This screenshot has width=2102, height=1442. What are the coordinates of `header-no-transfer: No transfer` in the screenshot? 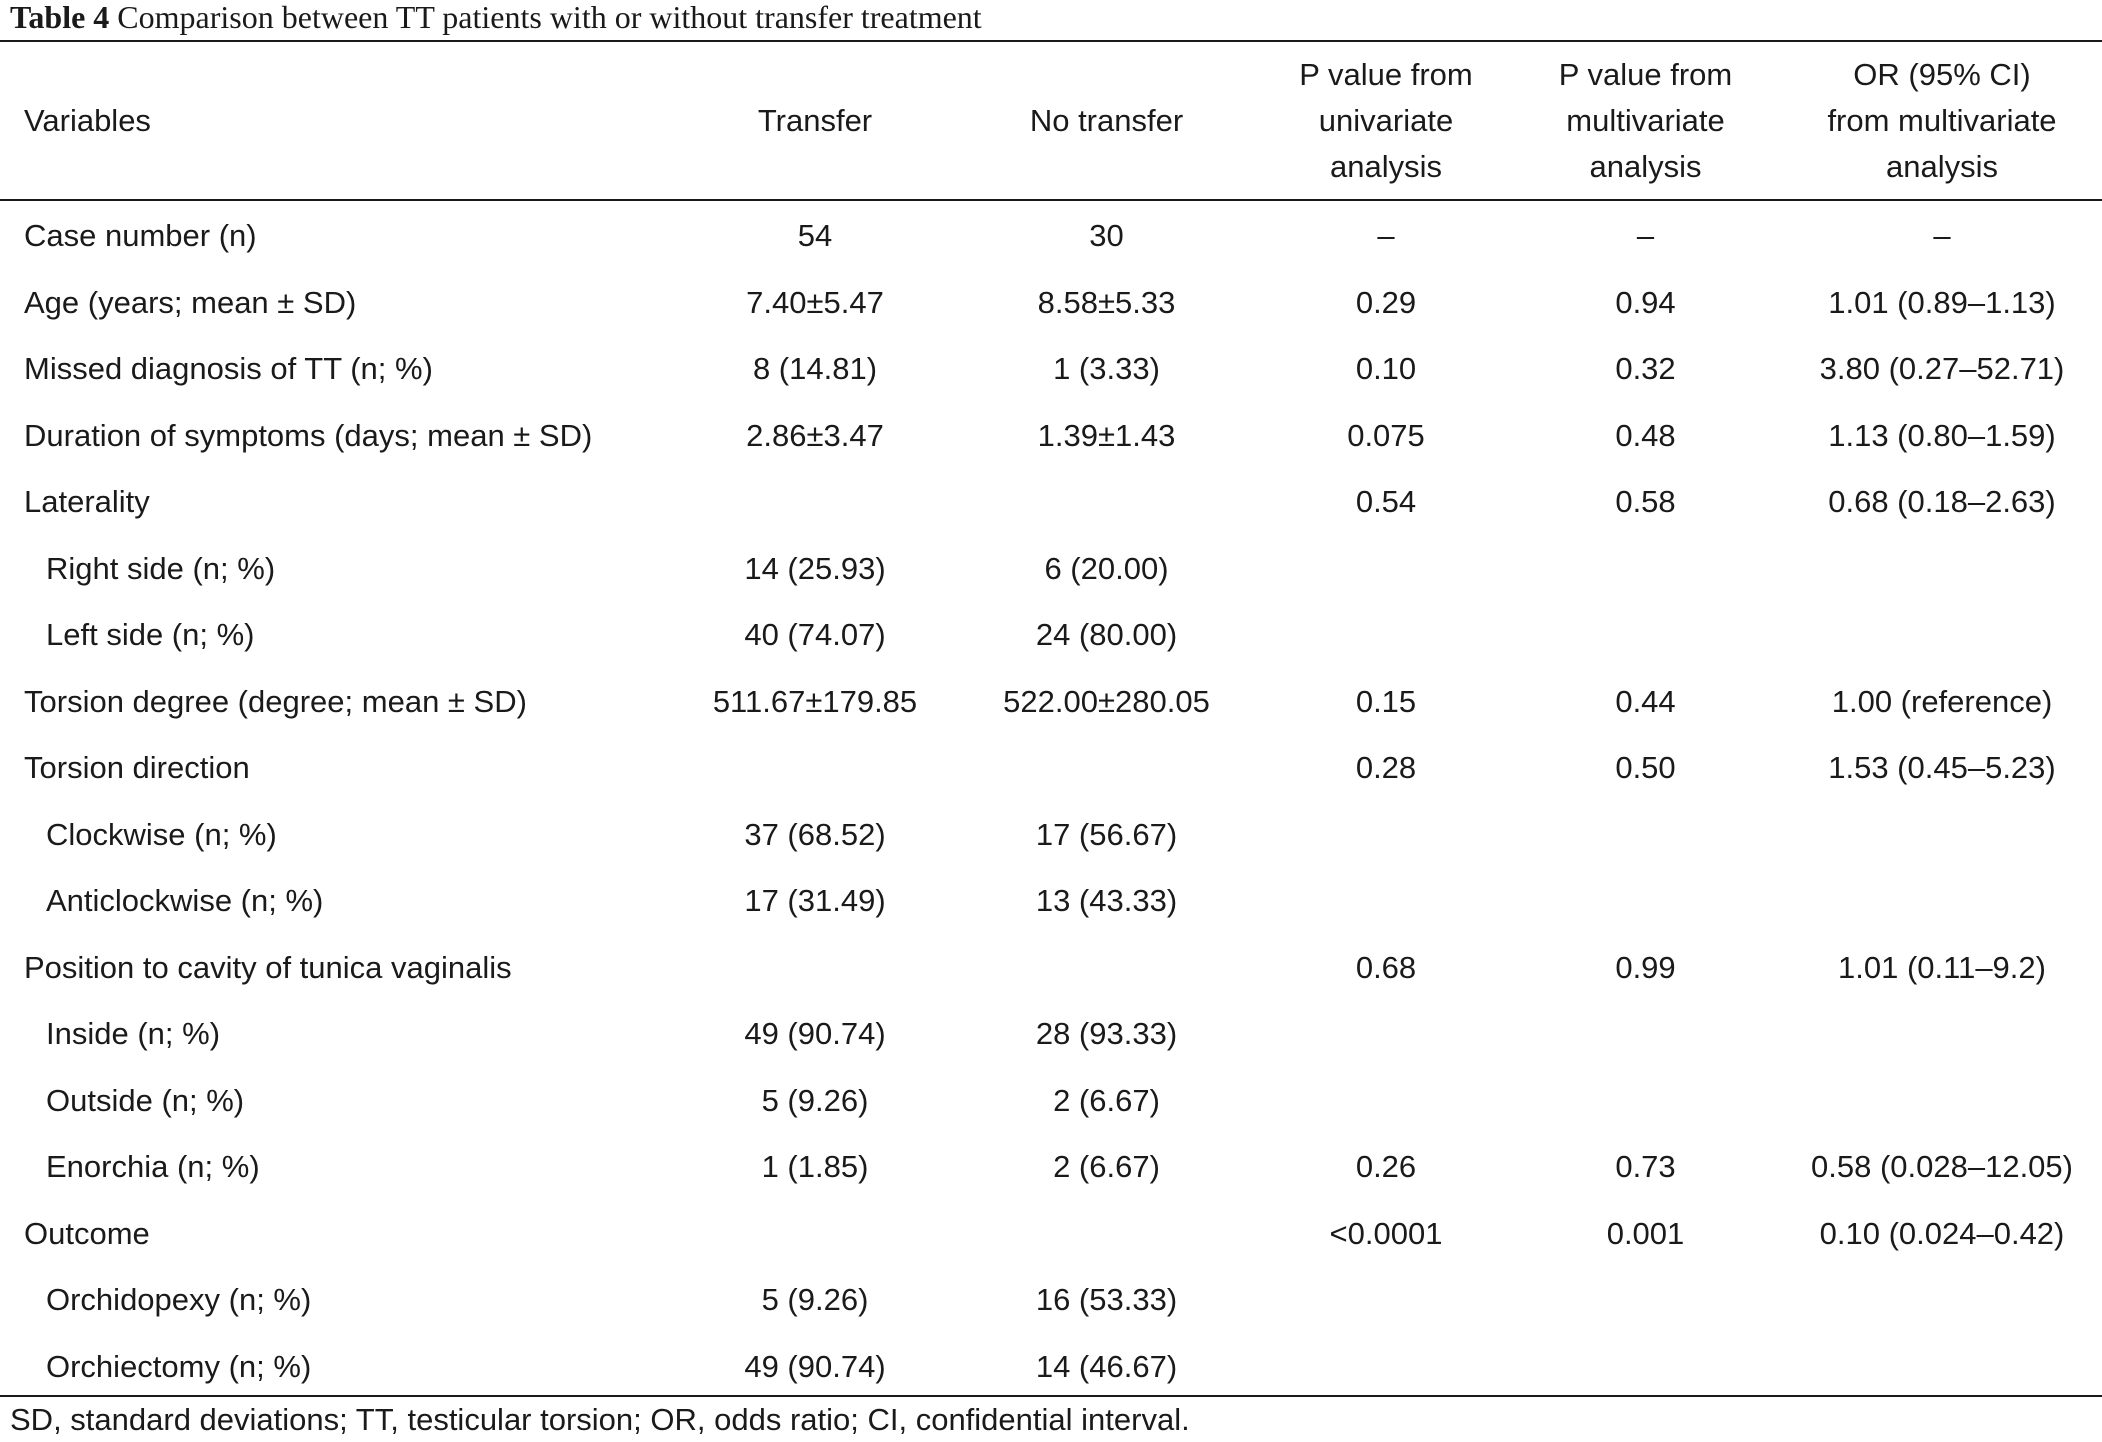 It's located at (1106, 120).